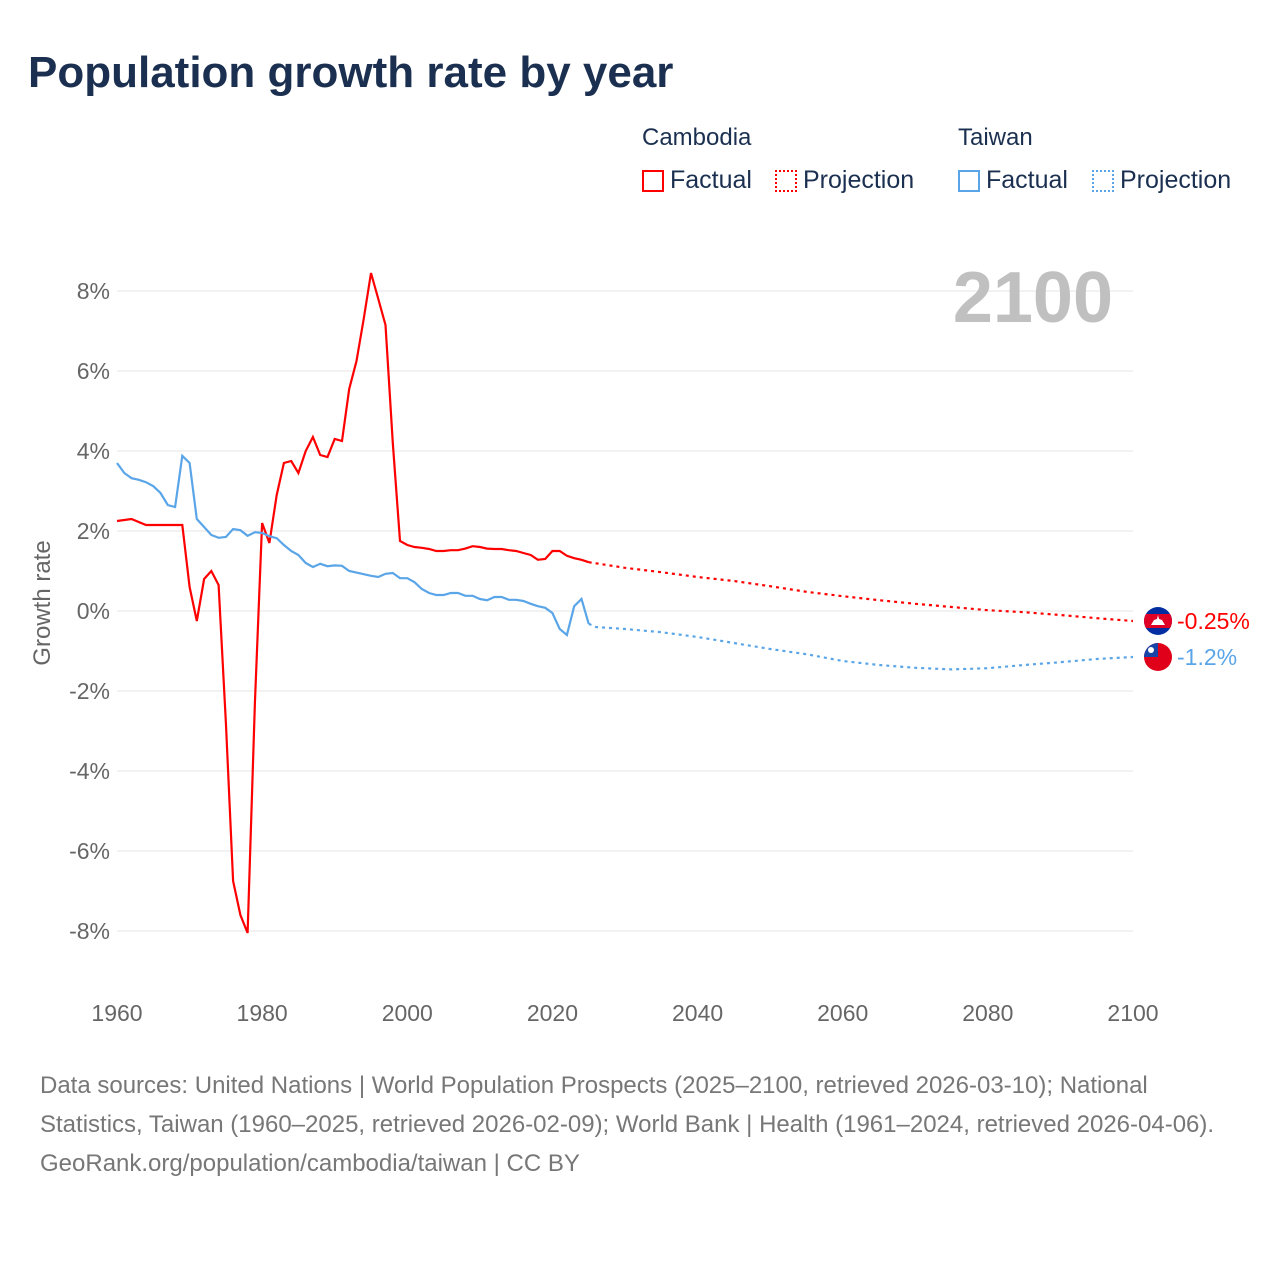  What do you see at coordinates (861, 646) in the screenshot?
I see `taiwan-projection-line` at bounding box center [861, 646].